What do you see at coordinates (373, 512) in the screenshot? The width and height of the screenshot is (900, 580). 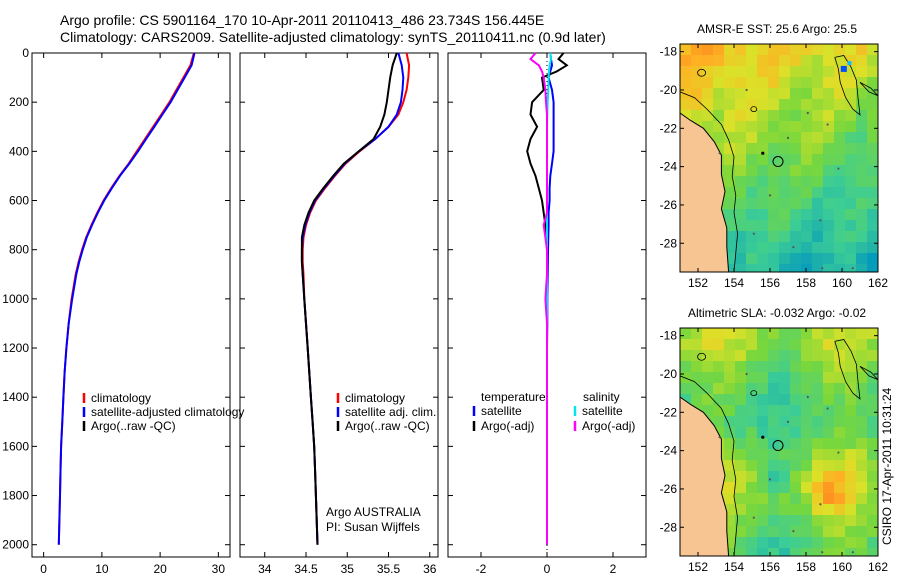 I see `annotation-agency: Argo AUSTRALIA` at bounding box center [373, 512].